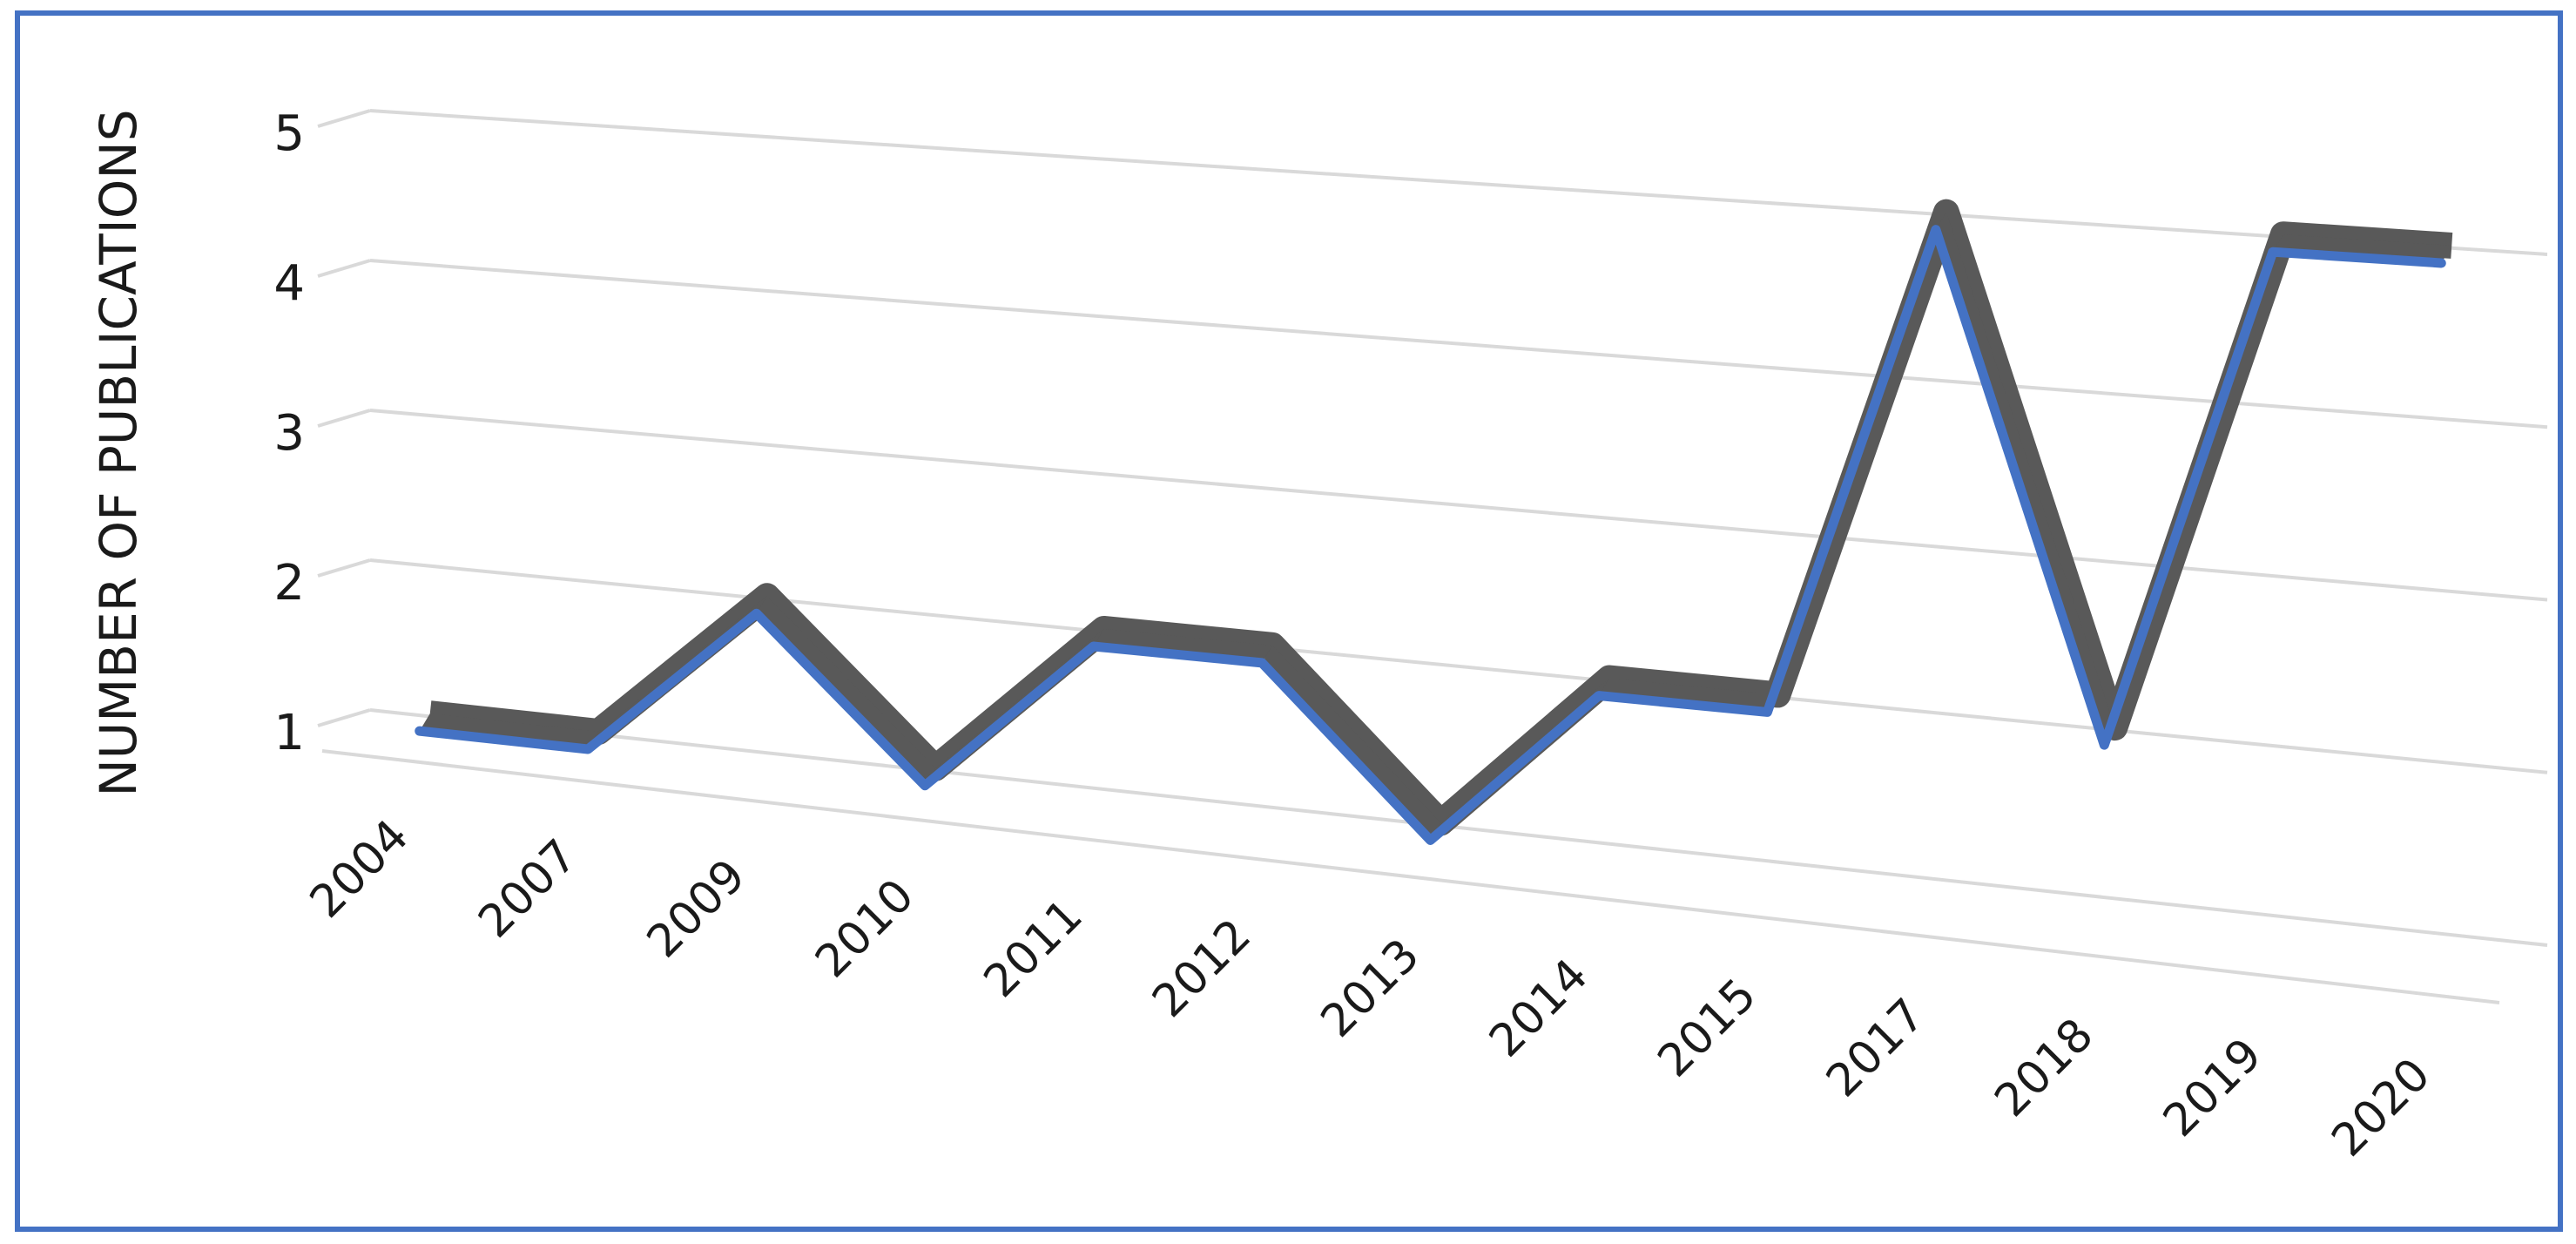 This screenshot has width=2576, height=1244. Describe the element at coordinates (119, 452) in the screenshot. I see `y-axis-title: NUMBER OF PUBLICATIONS` at that location.